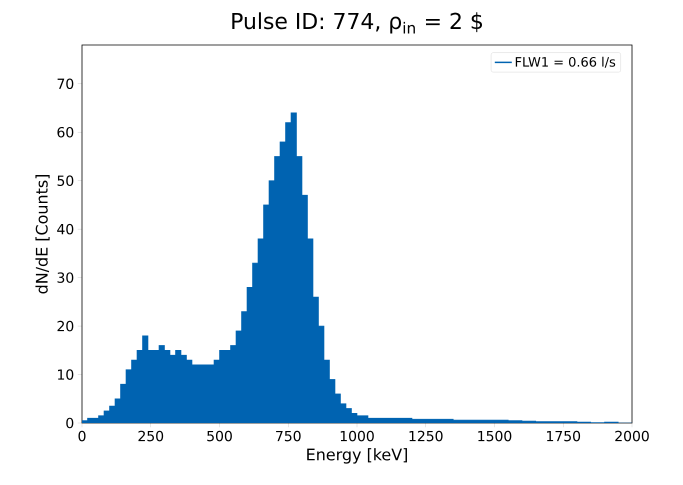  What do you see at coordinates (66, 277) in the screenshot?
I see `y-tick-label: 30` at bounding box center [66, 277].